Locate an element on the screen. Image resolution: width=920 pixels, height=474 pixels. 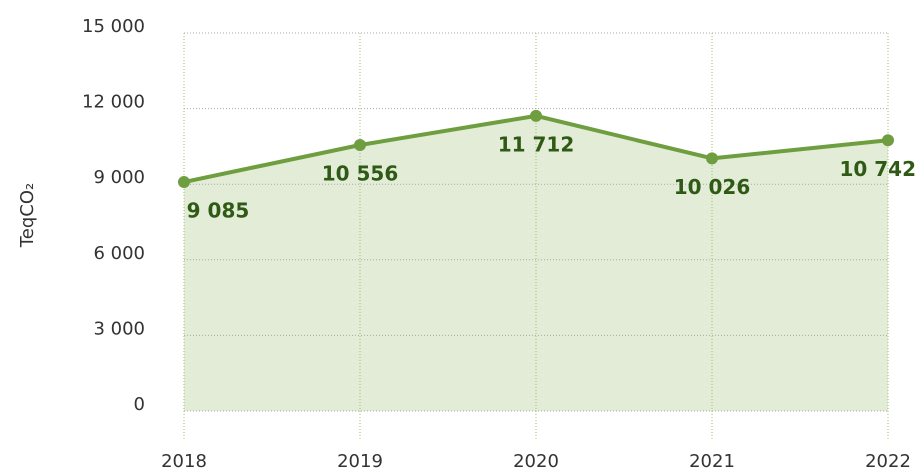
data-label: 10 742 is located at coordinates (877, 169).